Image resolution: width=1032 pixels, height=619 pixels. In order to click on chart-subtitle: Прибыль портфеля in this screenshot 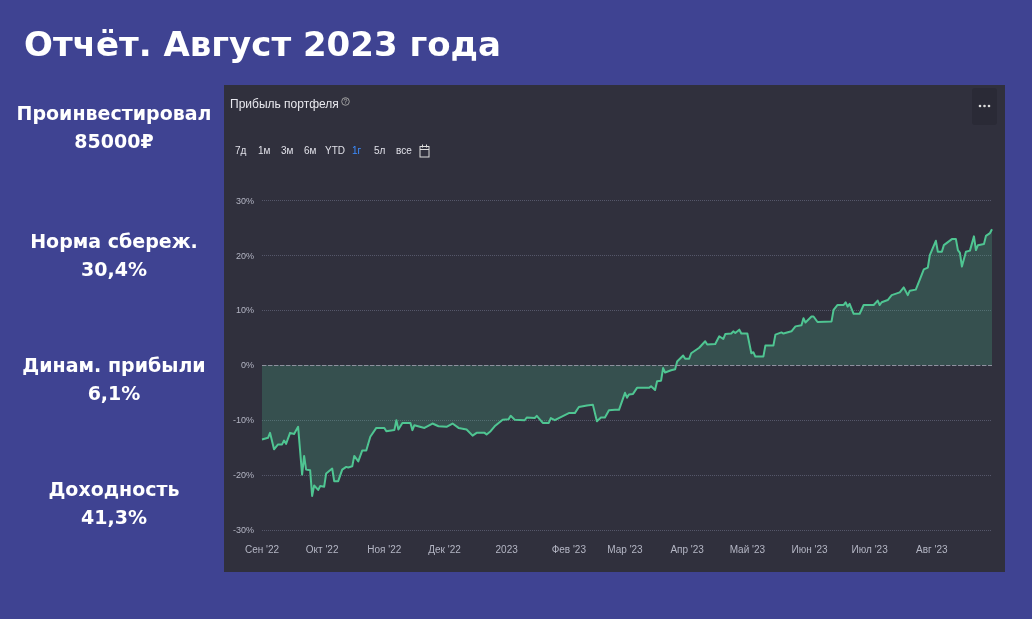, I will do `click(284, 104)`.